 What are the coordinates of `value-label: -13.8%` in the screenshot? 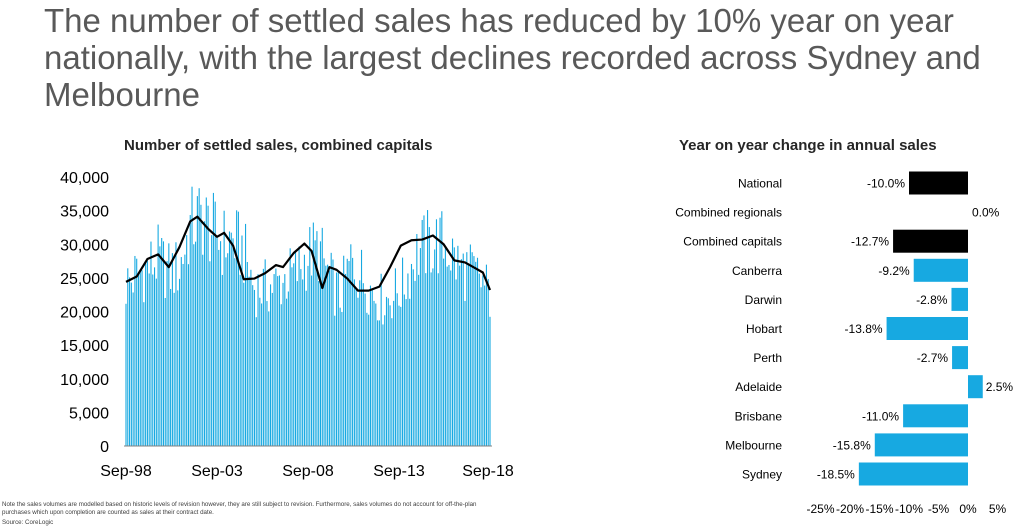 It's located at (864, 329).